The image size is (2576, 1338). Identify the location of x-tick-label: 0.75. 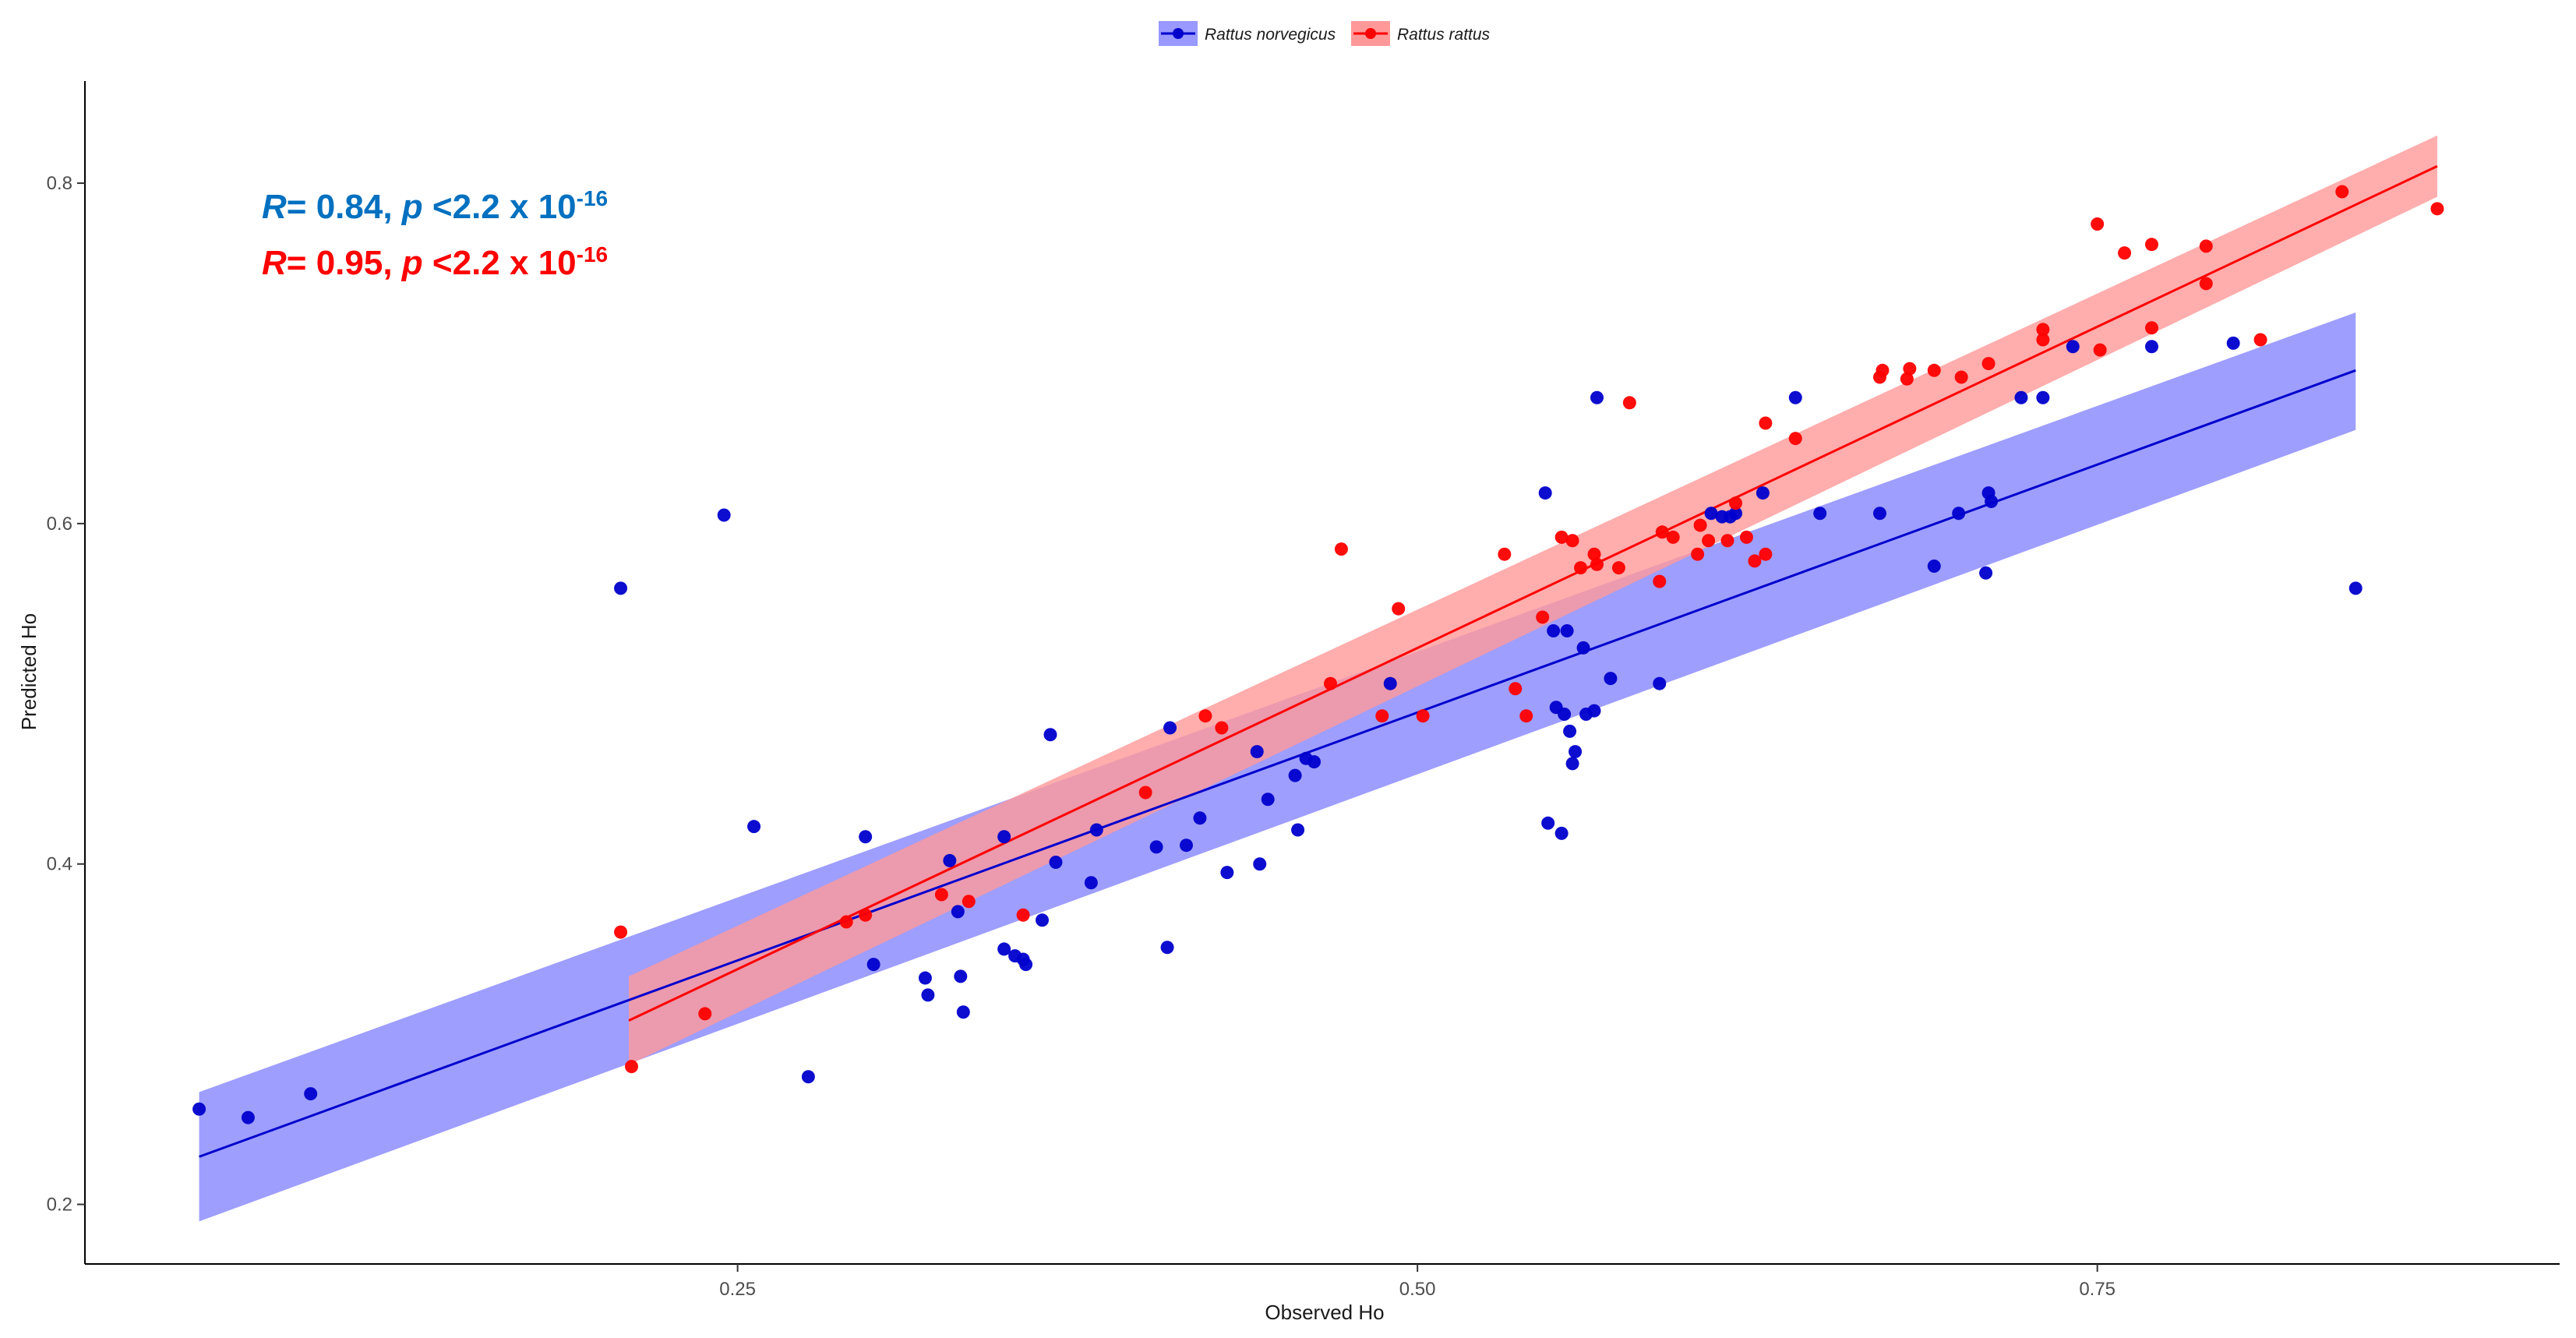
(2097, 1290).